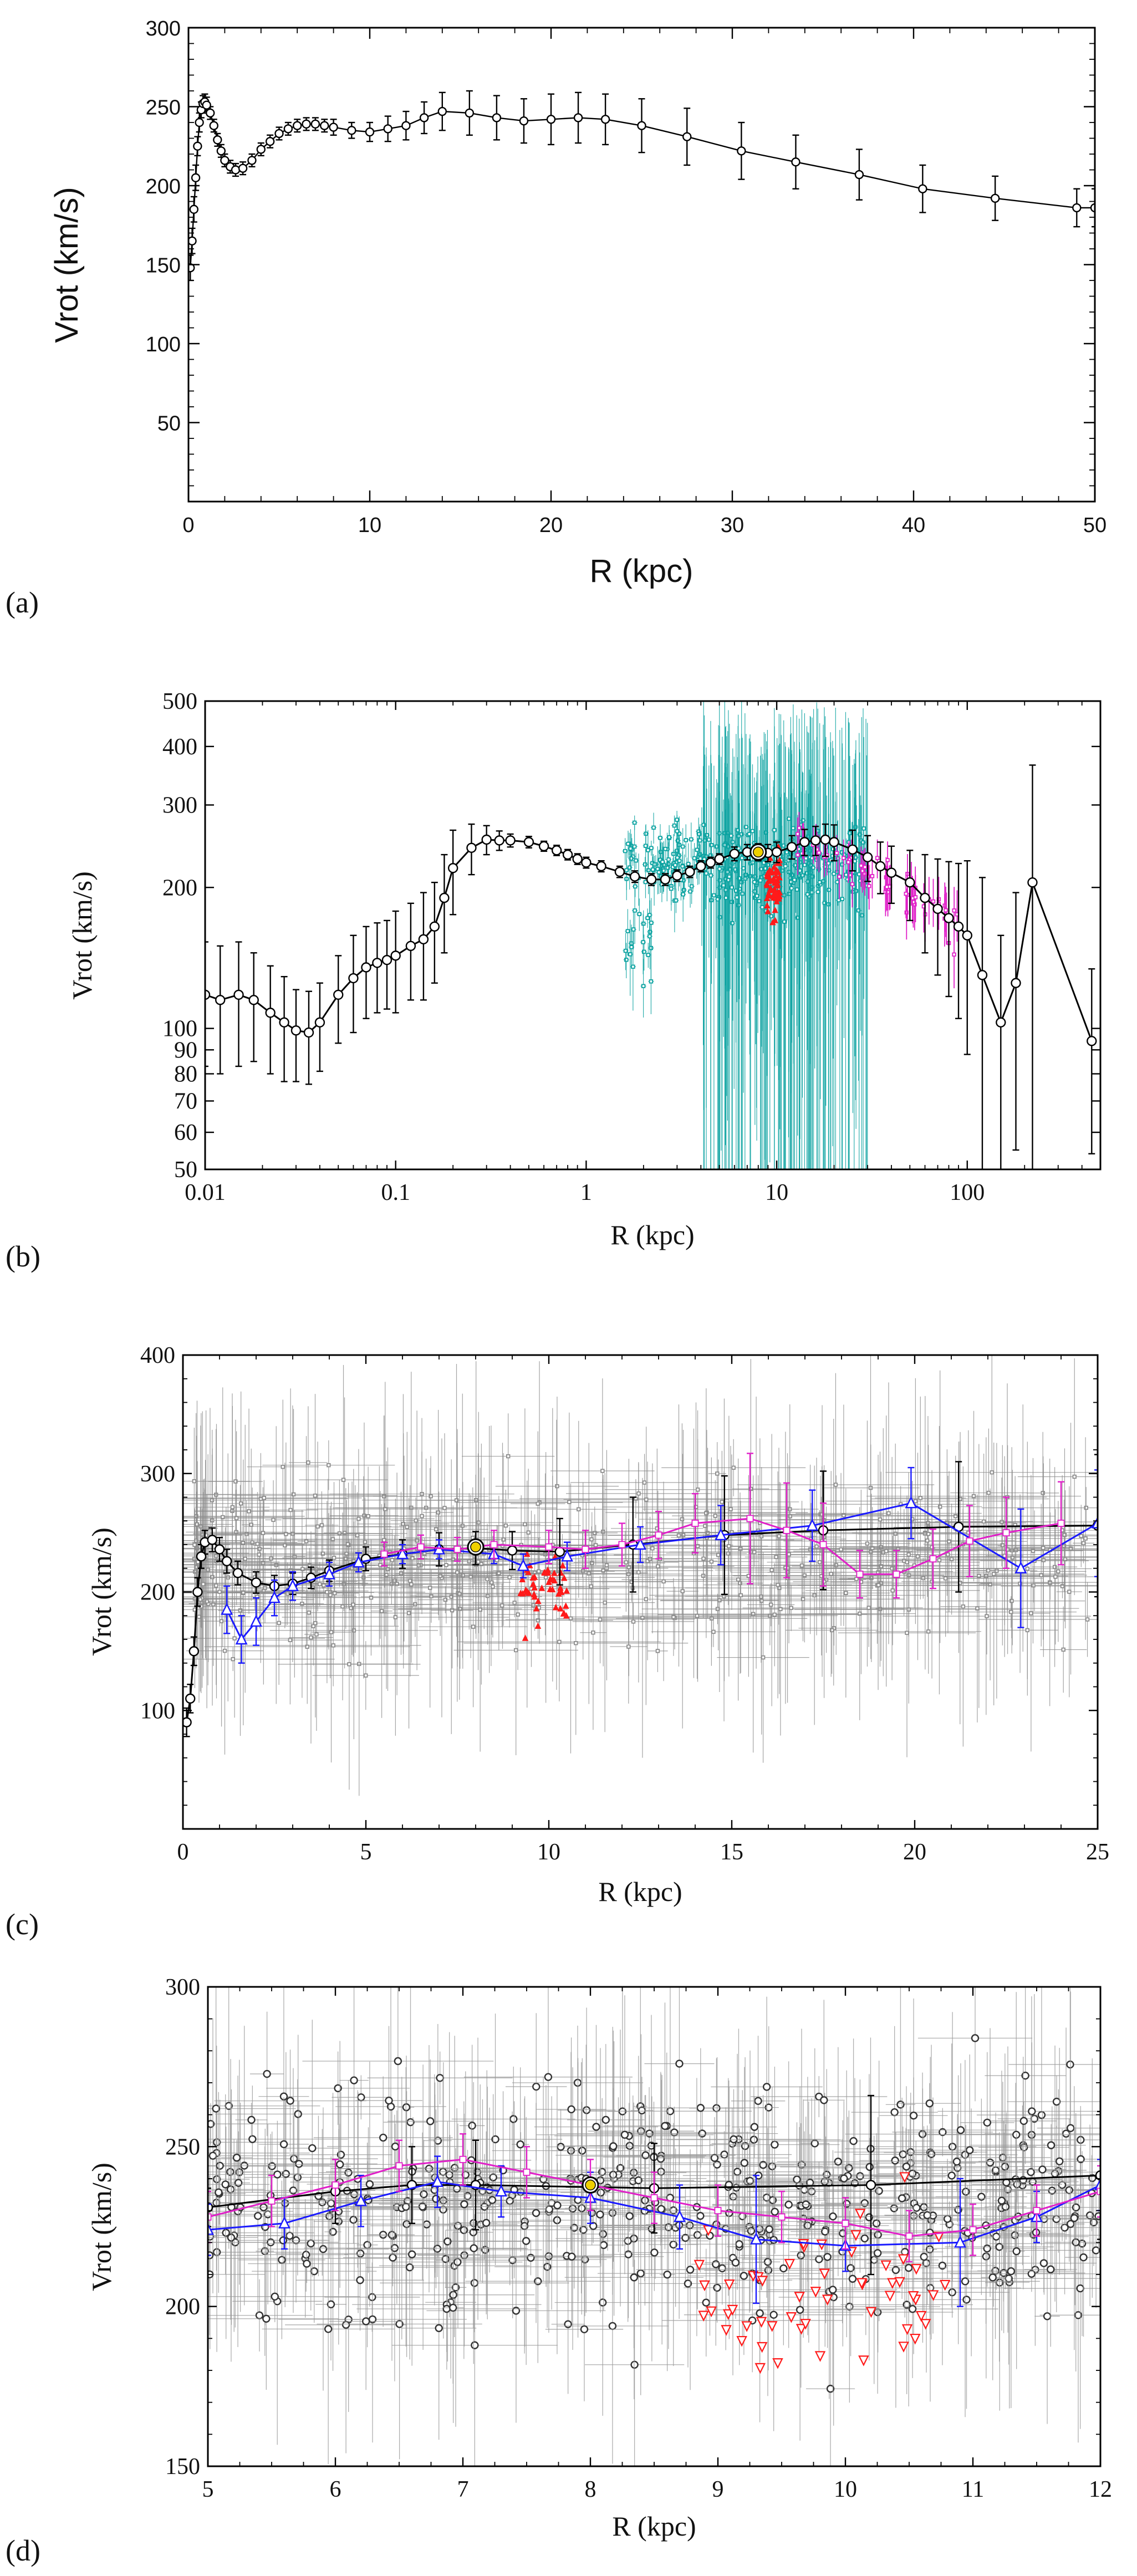  What do you see at coordinates (23, 1925) in the screenshot?
I see `panel-label-c: (c)` at bounding box center [23, 1925].